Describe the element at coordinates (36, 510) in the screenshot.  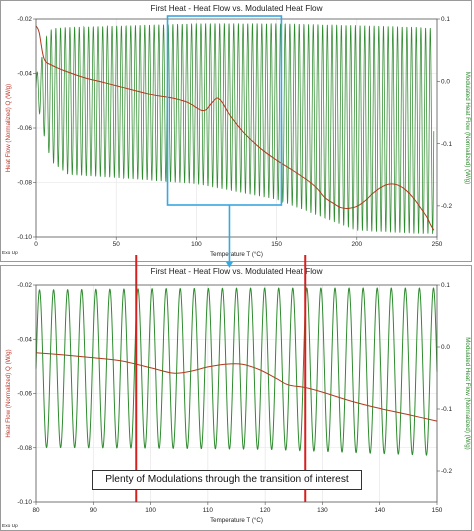
I see `x-tick-label: 80` at that location.